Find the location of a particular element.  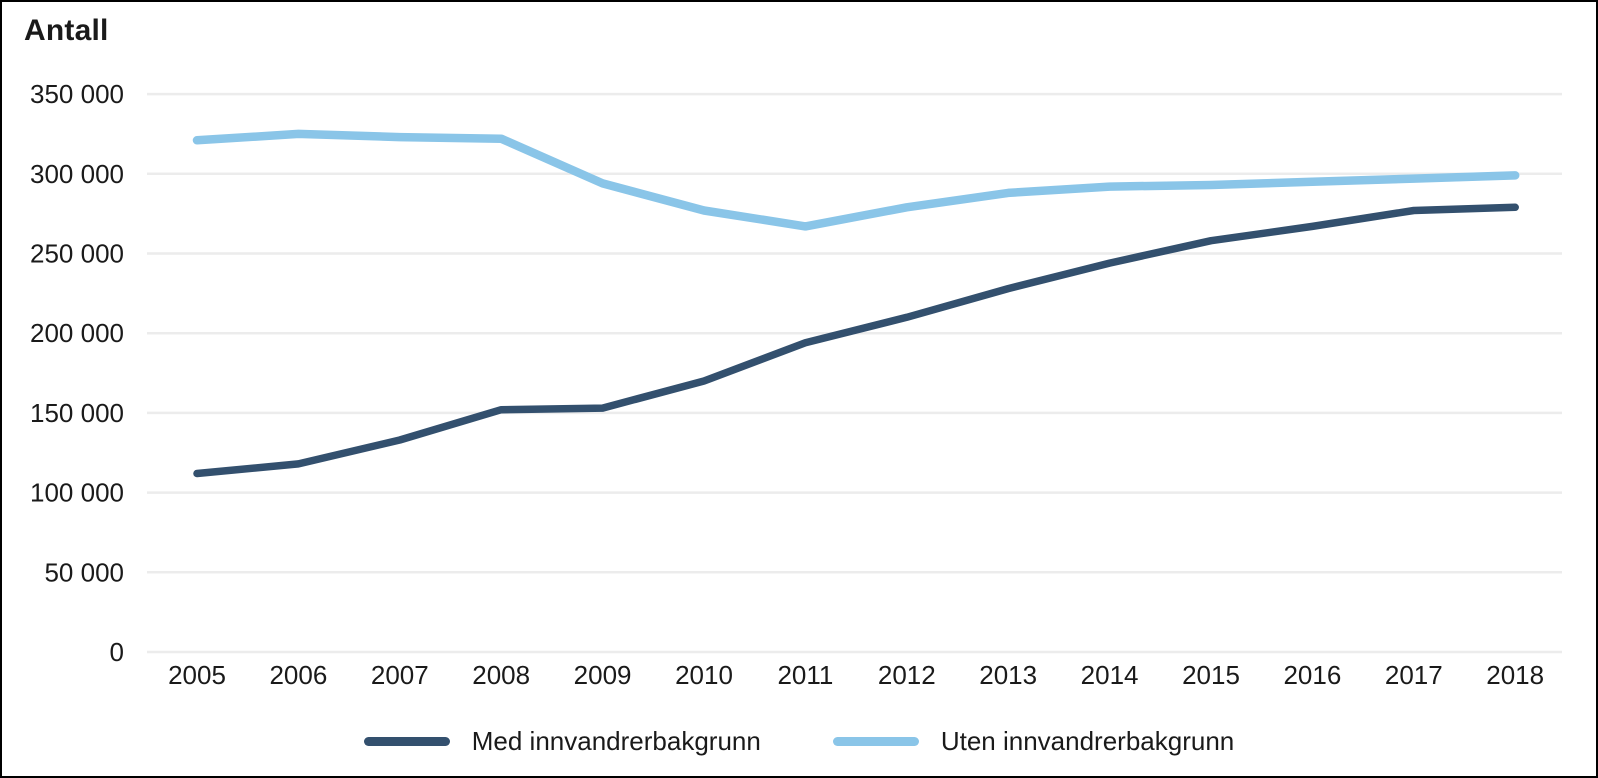

x-axis-tick-label: 2009 is located at coordinates (603, 675).